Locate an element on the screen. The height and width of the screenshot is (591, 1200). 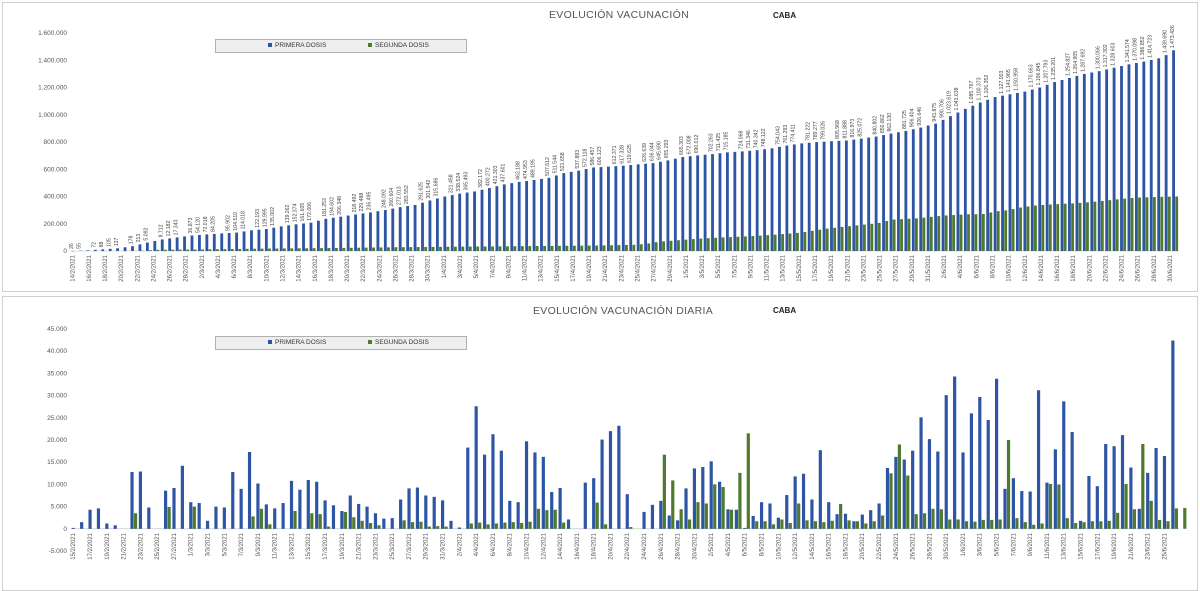
data-value-label: 715.185 is located at coordinates (727, 141).